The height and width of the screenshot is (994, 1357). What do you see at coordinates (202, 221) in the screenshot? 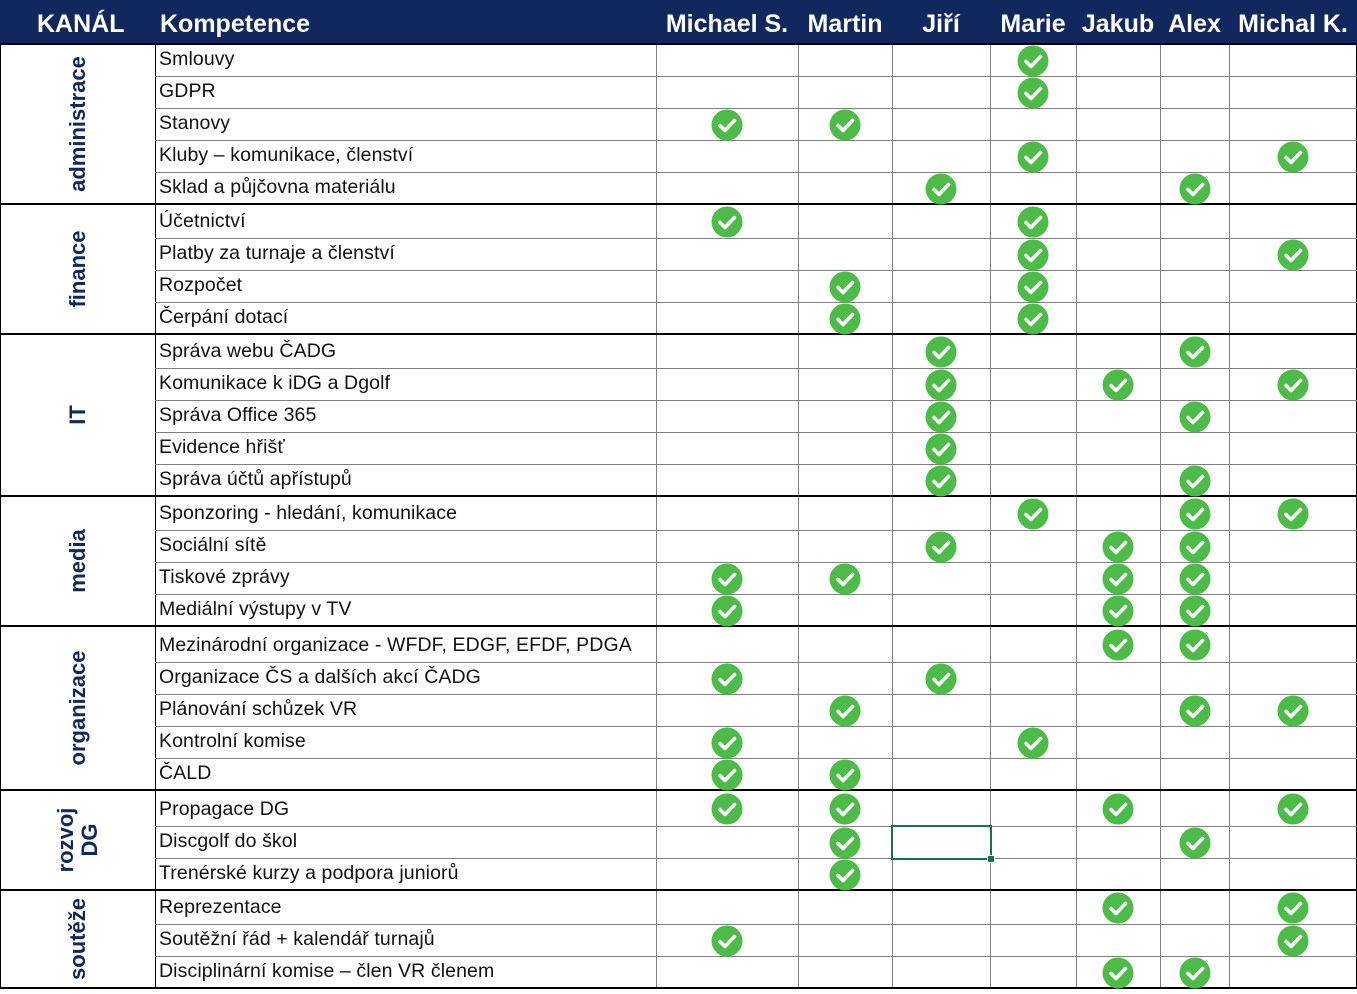
I see `competence-cell: Účetnictví` at bounding box center [202, 221].